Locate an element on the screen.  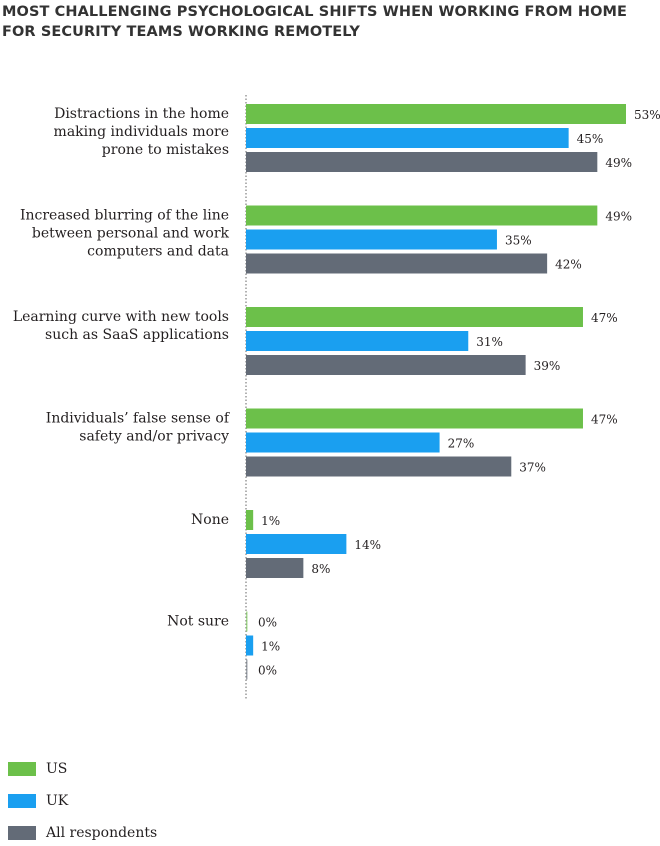
data-label: 45% is located at coordinates (590, 139).